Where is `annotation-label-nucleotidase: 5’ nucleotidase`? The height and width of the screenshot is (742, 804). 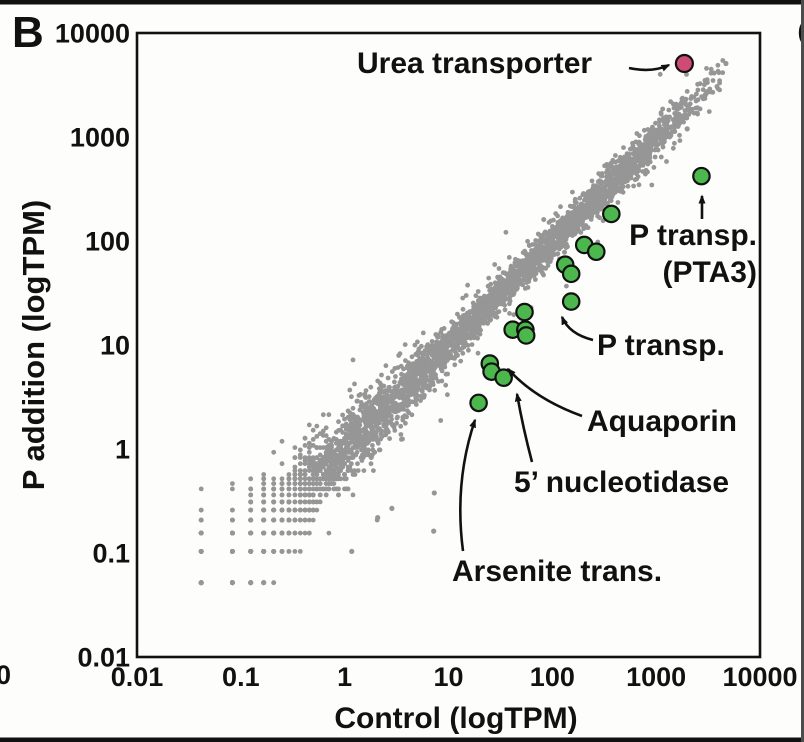
annotation-label-nucleotidase: 5’ nucleotidase is located at coordinates (621, 482).